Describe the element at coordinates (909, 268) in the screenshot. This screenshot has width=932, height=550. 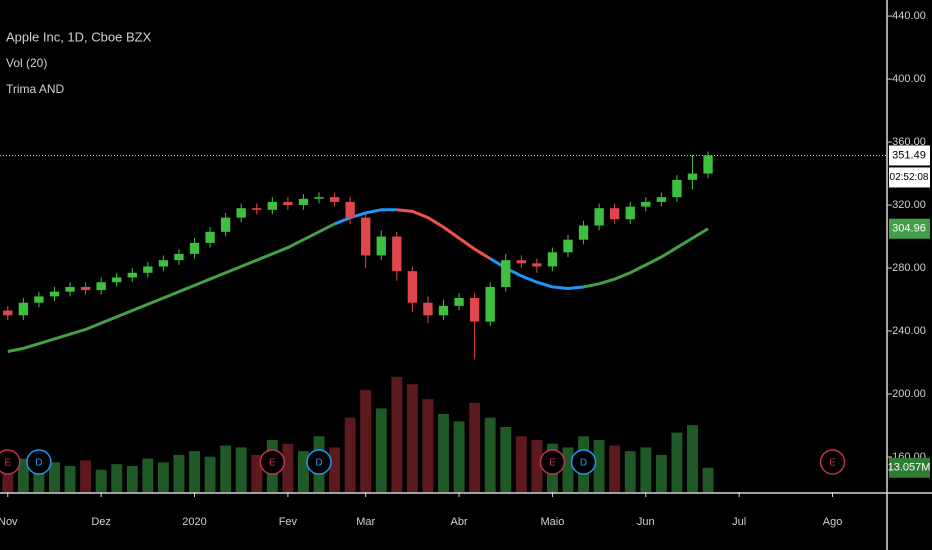
I see `y-tick-label: 280.00` at that location.